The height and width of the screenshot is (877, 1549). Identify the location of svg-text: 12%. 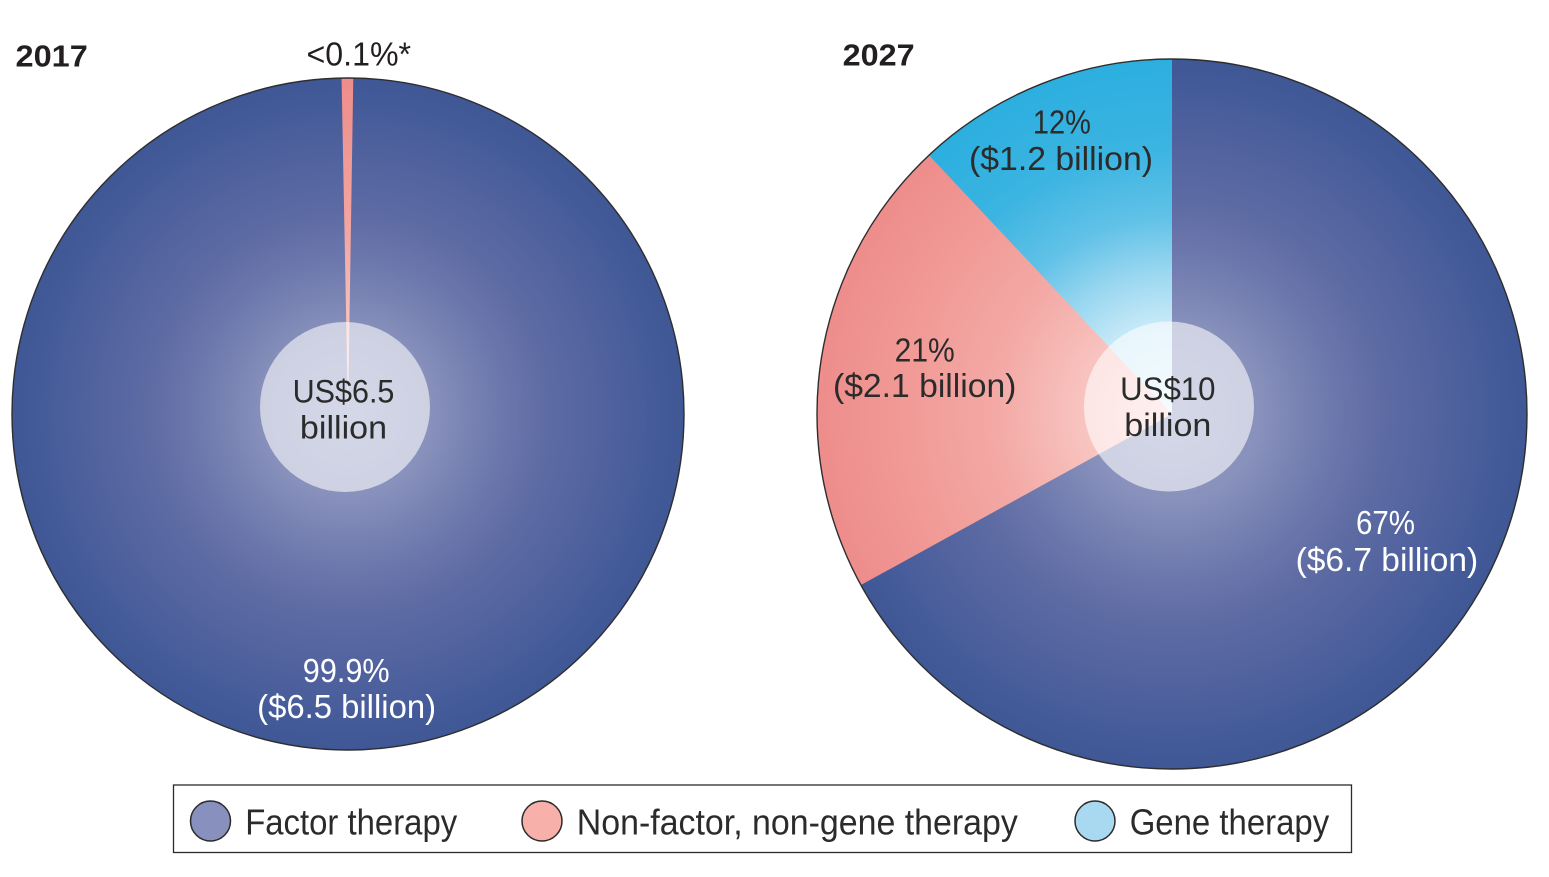
(1062, 122).